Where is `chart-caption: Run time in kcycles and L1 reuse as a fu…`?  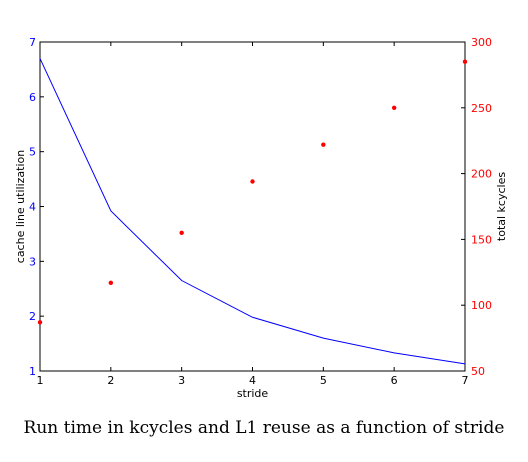
chart-caption: Run time in kcycles and L1 reuse as a fu… is located at coordinates (264, 428).